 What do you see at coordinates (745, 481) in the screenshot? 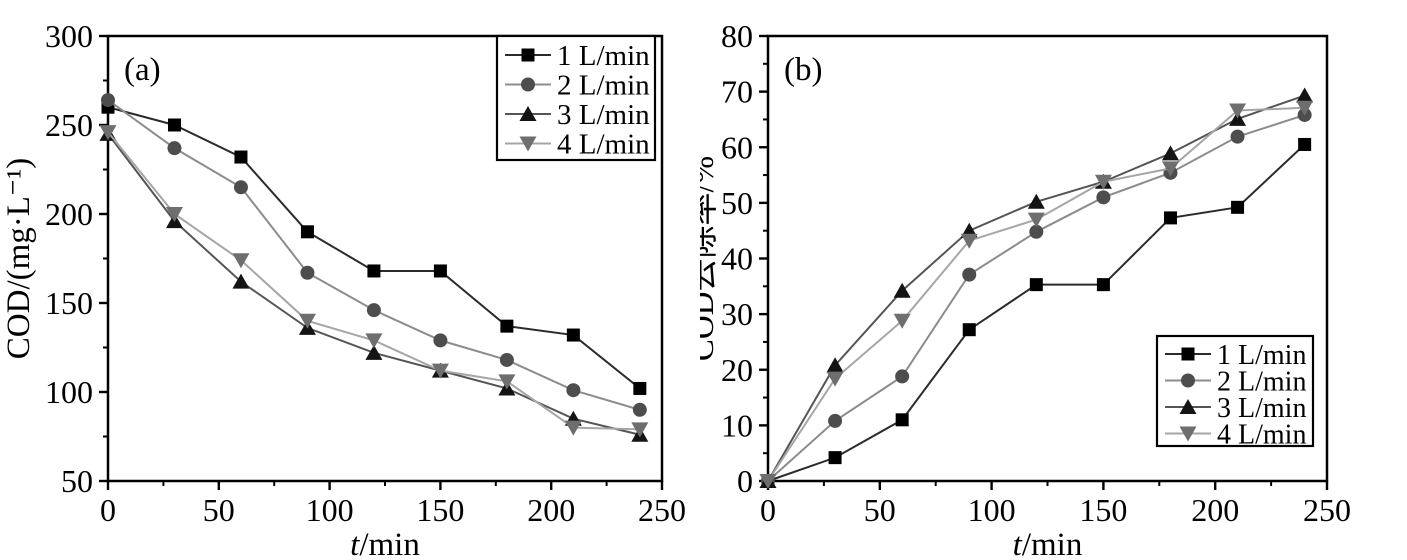
I see `y-tick-label: 0` at bounding box center [745, 481].